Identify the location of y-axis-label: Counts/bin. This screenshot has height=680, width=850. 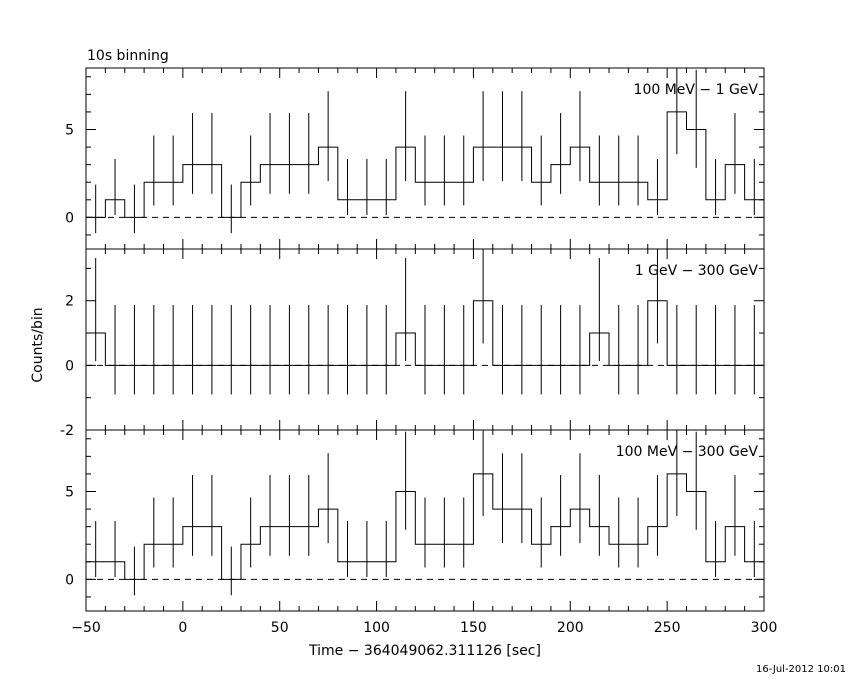
(38, 344).